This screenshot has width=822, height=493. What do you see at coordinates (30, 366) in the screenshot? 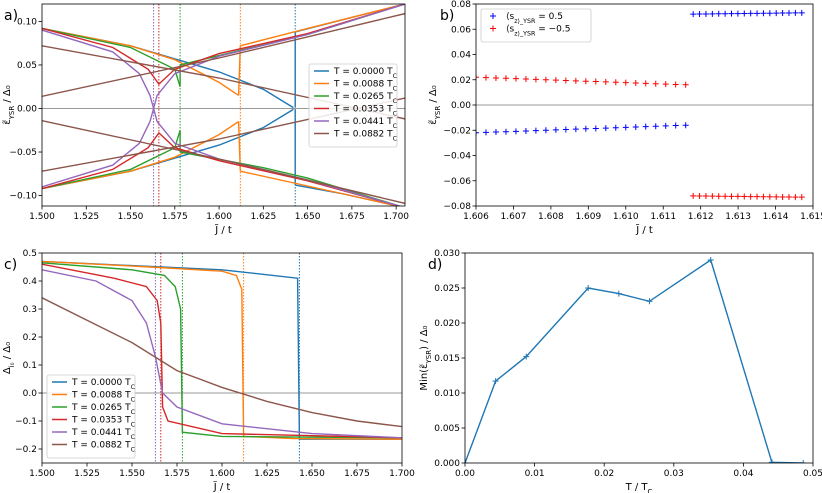
I see `y-tick-label: 0.1` at bounding box center [30, 366].